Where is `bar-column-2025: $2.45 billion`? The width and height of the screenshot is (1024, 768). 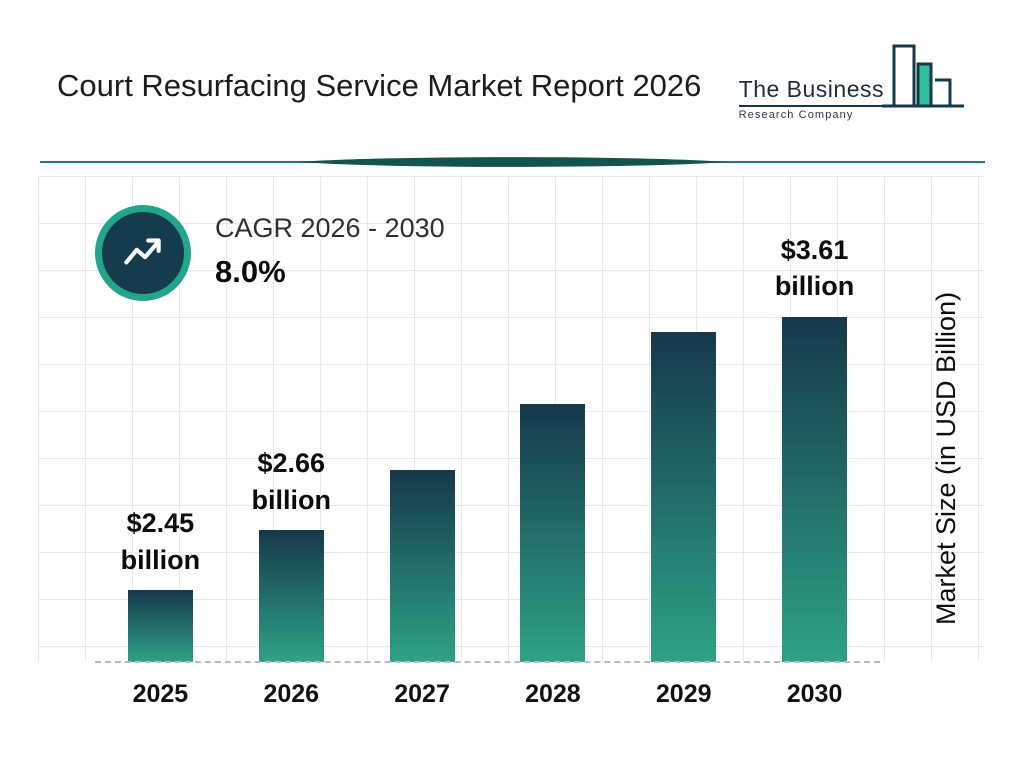 bar-column-2025: $2.45 billion is located at coordinates (160, 447).